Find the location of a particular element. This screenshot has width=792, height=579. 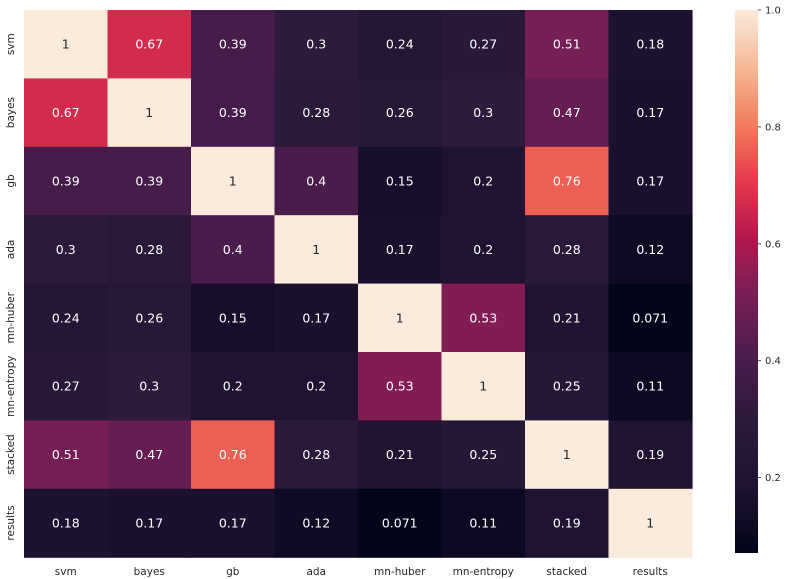

heatmap-cell-mn-huber-ada is located at coordinates (316, 318).